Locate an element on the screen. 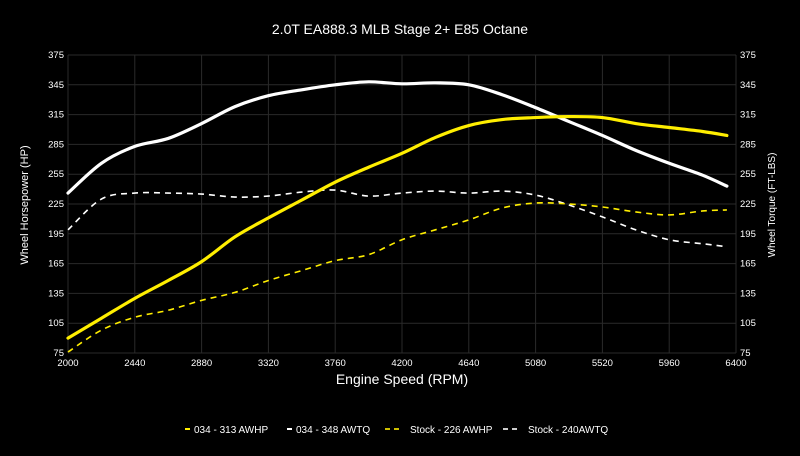  y2-tick-label: 285 is located at coordinates (748, 144).